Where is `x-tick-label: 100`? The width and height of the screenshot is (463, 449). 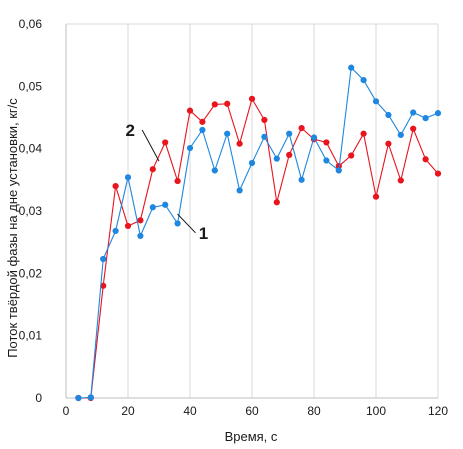 x-tick-label: 100 is located at coordinates (376, 411).